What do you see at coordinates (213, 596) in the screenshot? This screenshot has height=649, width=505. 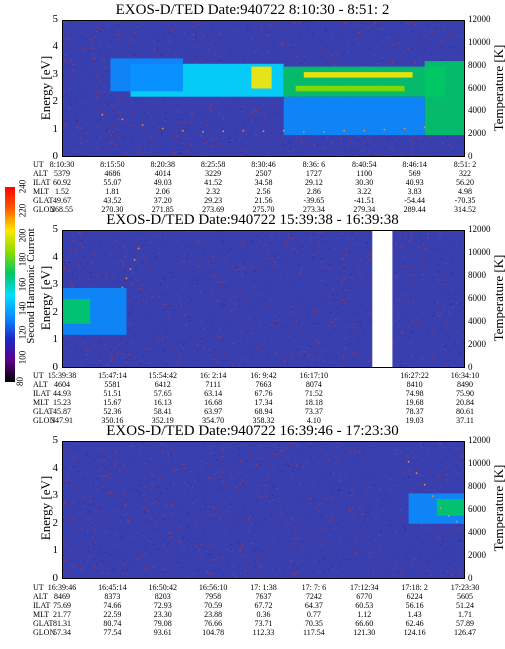 I see `ephemeris-cell: 7958` at bounding box center [213, 596].